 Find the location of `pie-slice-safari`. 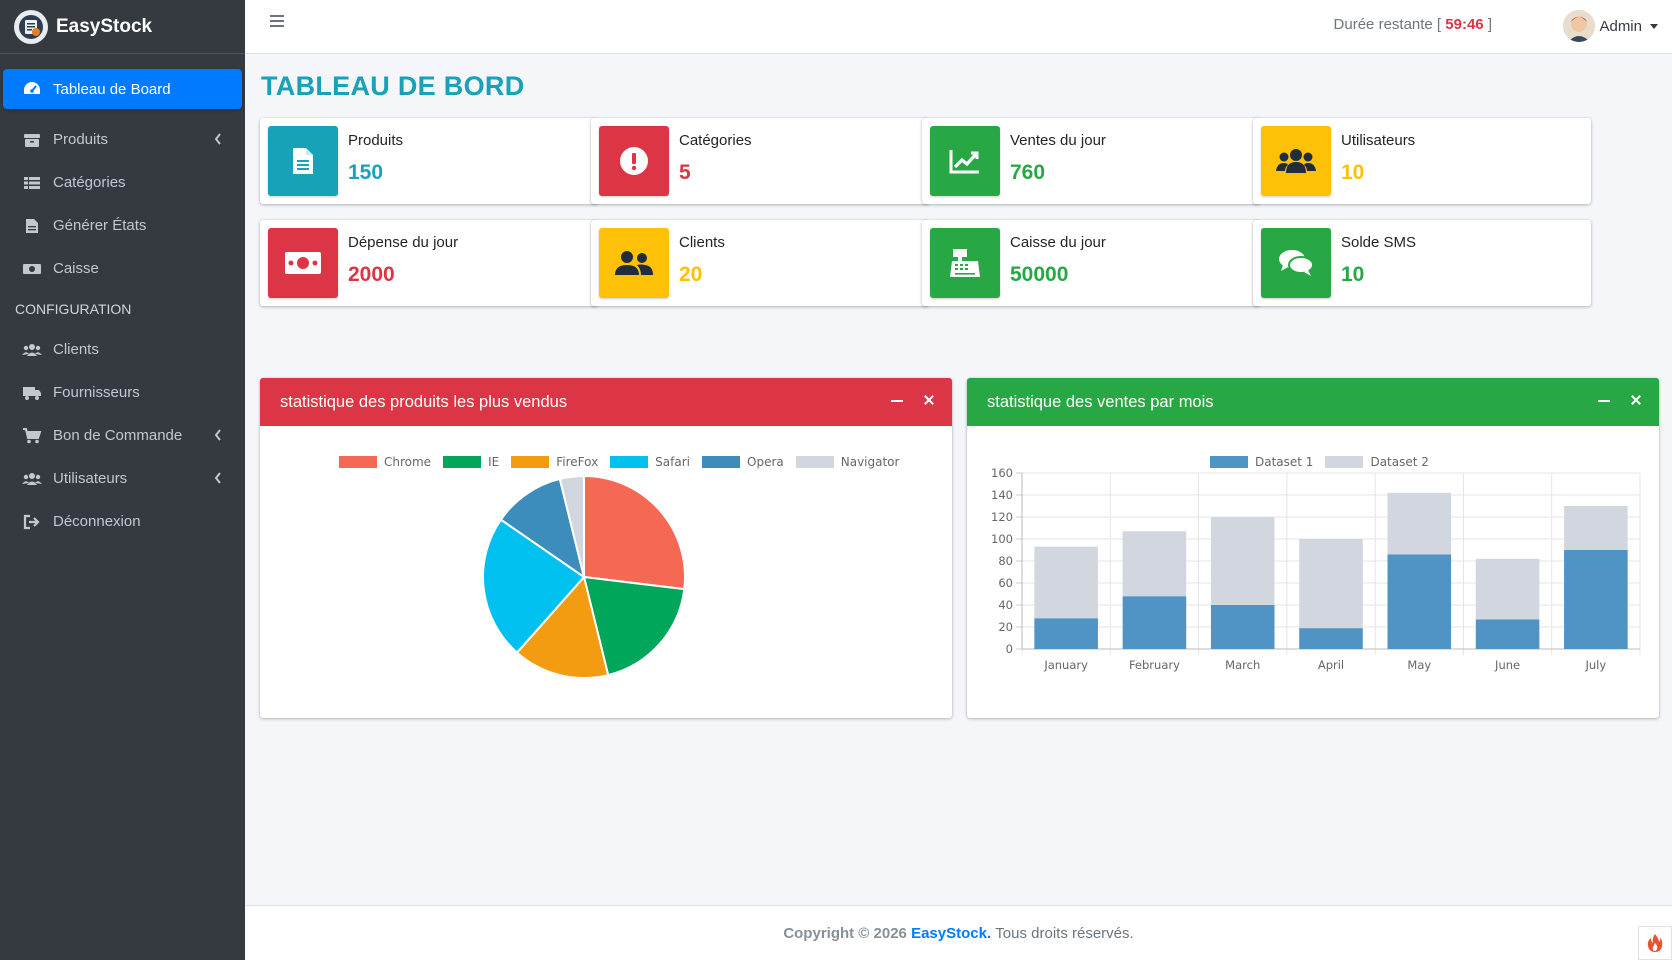

pie-slice-safari is located at coordinates (534, 586).